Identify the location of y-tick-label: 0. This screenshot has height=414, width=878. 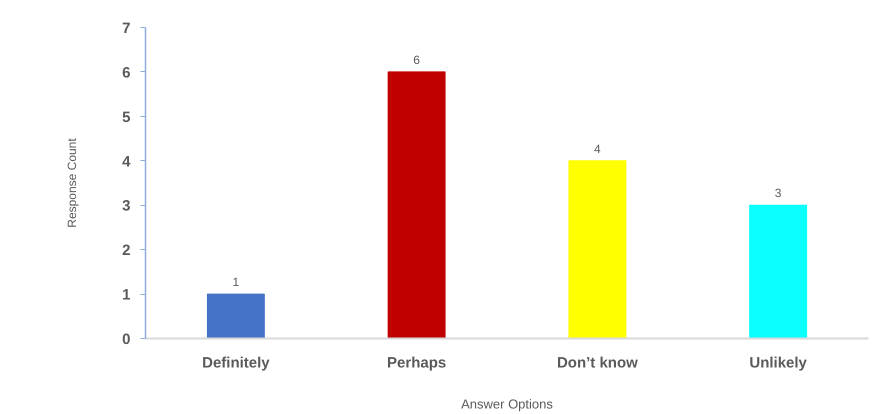
(126, 339).